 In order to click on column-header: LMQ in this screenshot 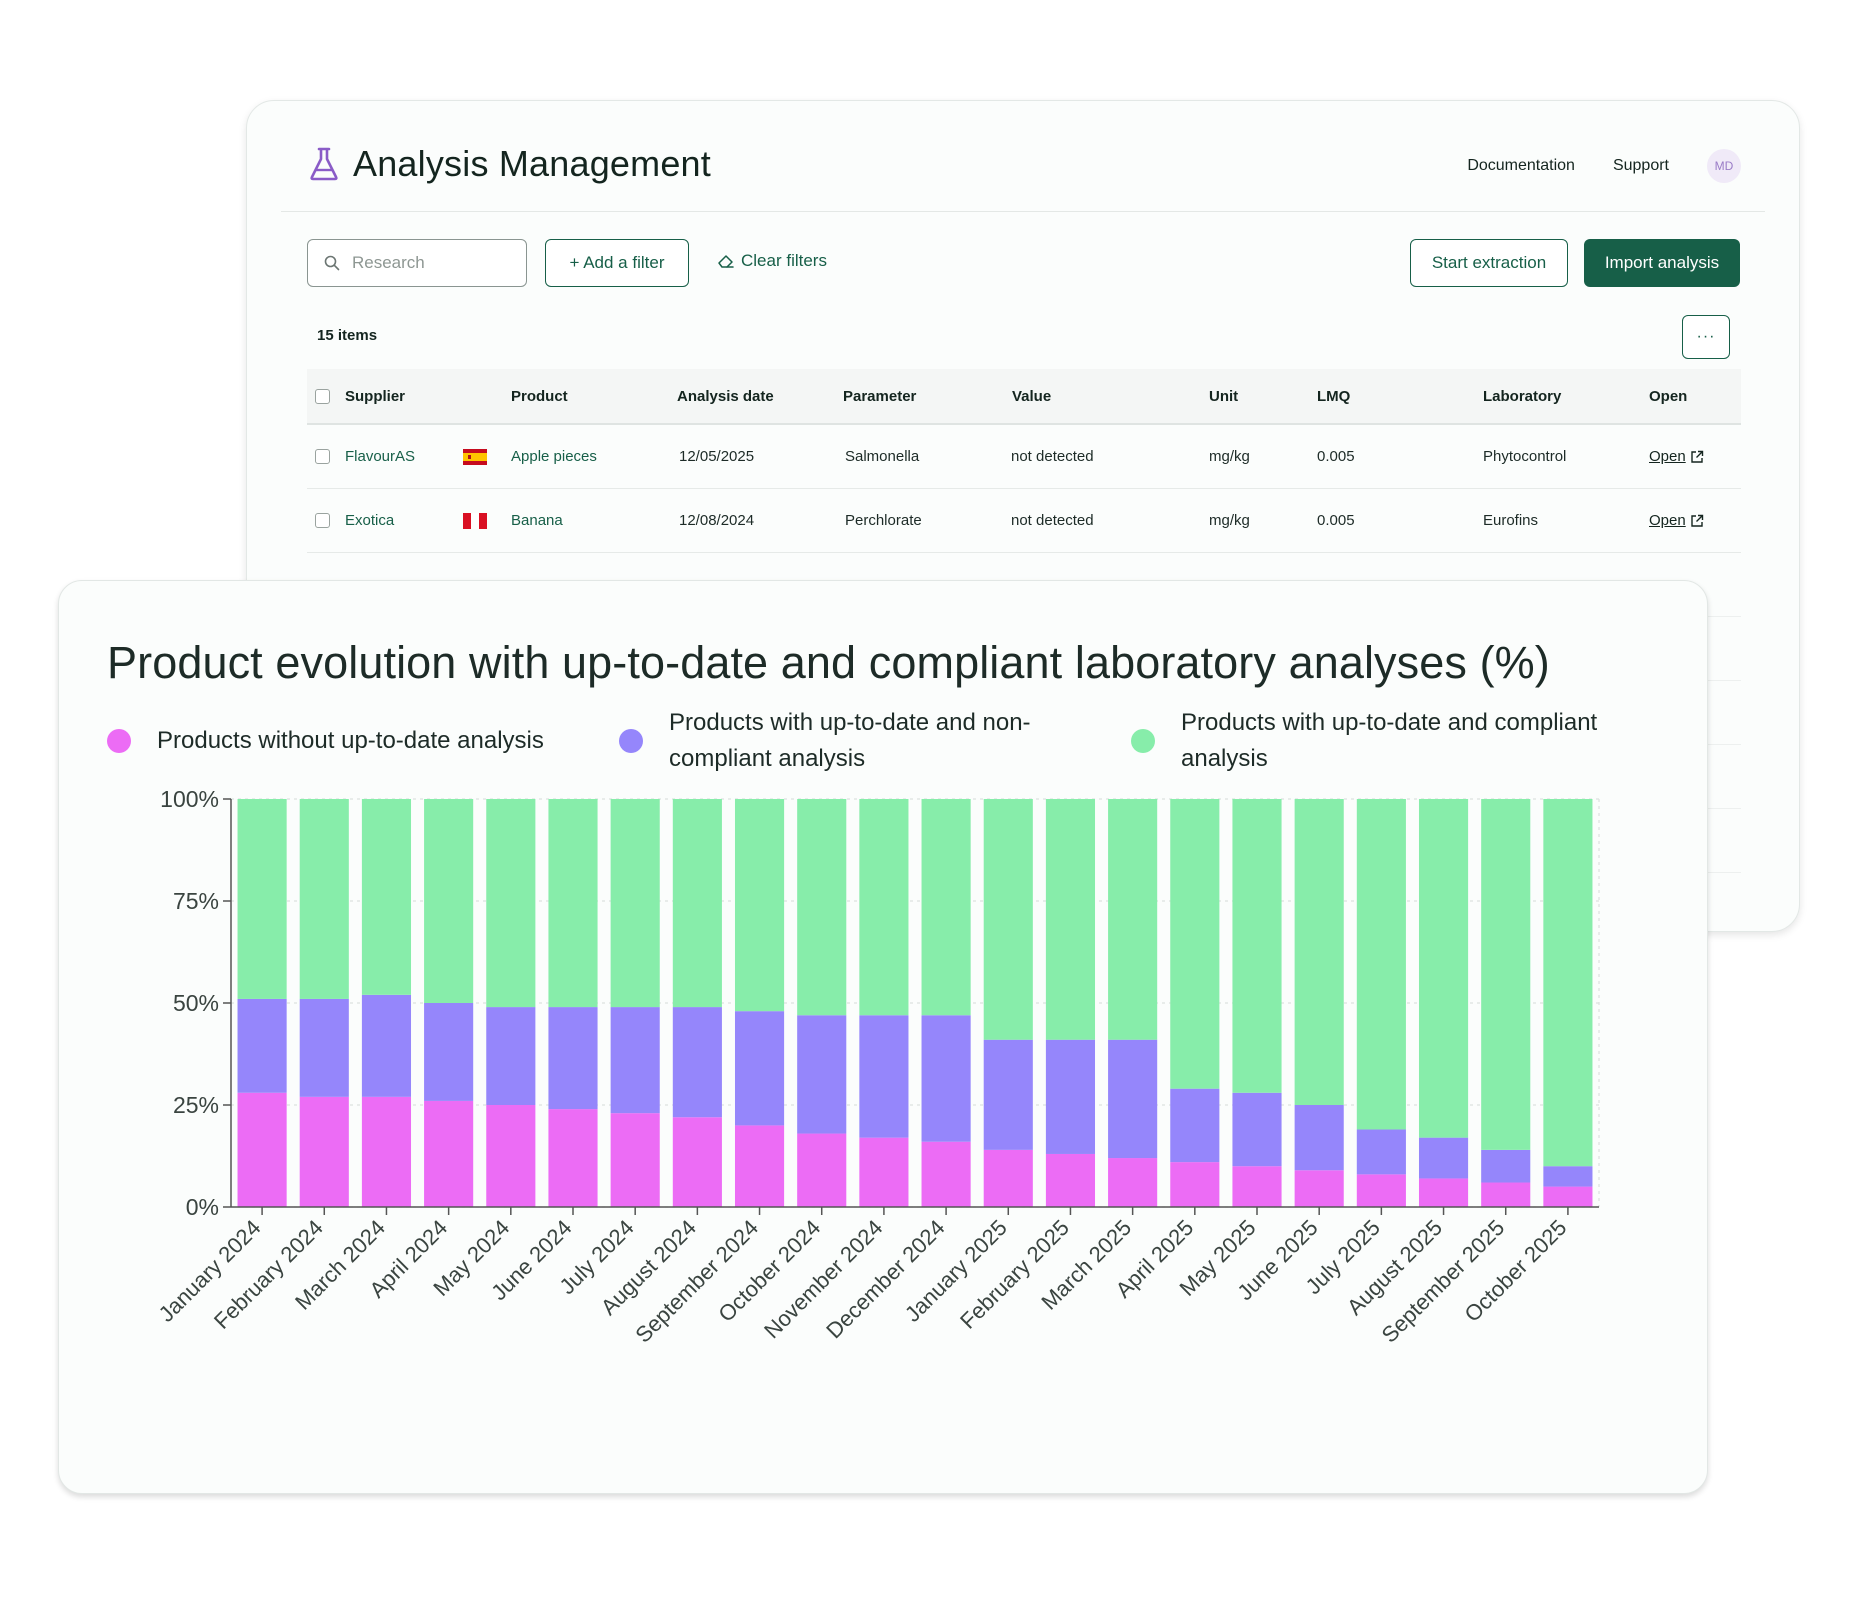, I will do `click(1334, 396)`.